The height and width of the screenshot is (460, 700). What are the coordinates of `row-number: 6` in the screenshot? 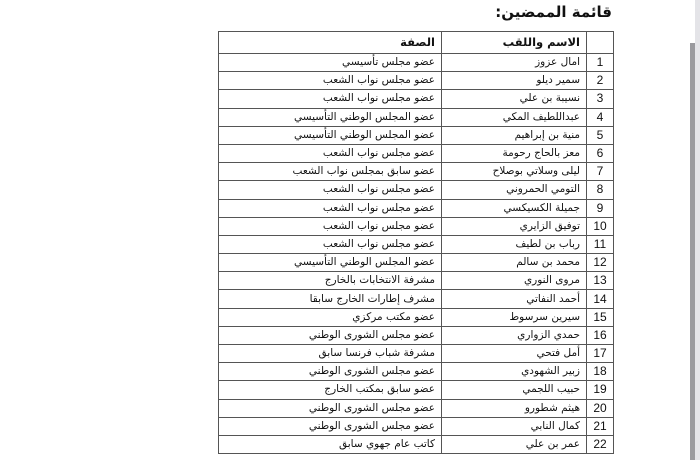 It's located at (600, 153).